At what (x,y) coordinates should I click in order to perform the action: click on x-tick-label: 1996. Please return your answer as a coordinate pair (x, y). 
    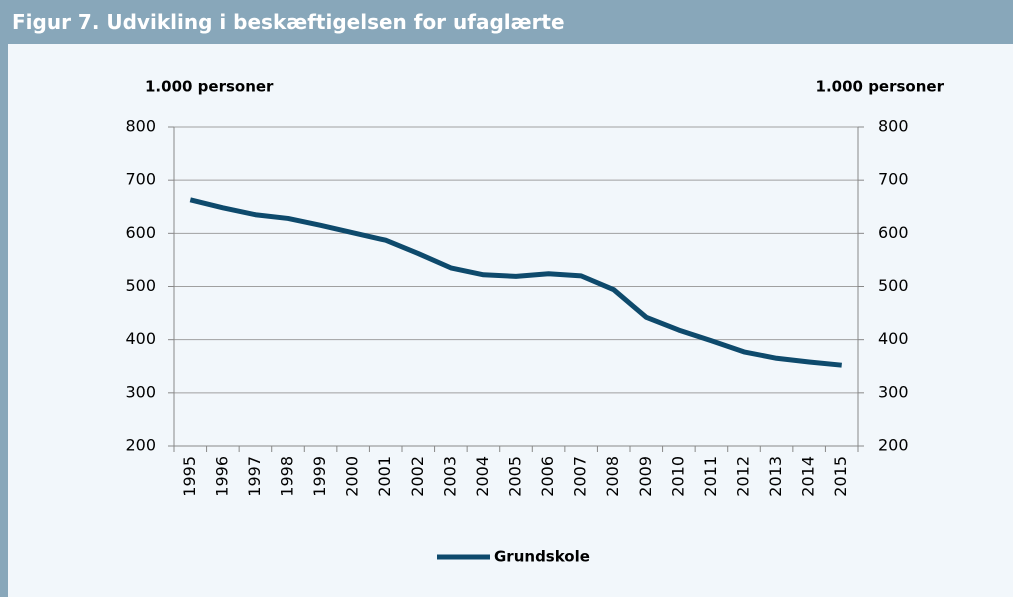
    Looking at the image, I should click on (221, 476).